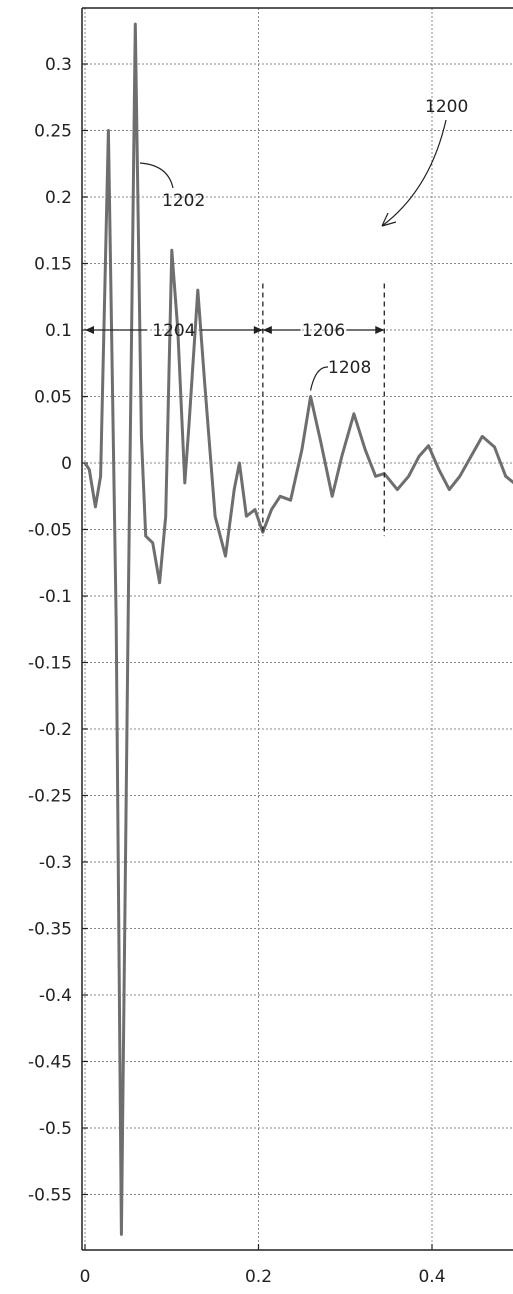  Describe the element at coordinates (55, 1129) in the screenshot. I see `y-tick-label: -0.5` at that location.